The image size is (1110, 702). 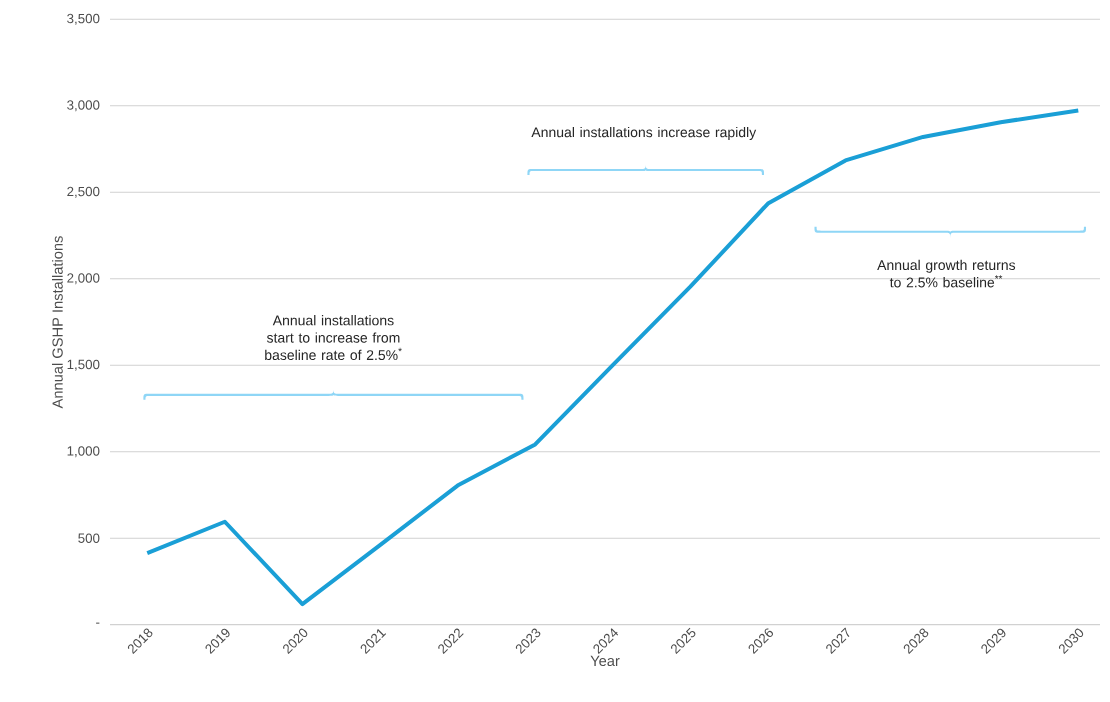 I want to click on y-tick-label: 1,500, so click(x=83, y=365).